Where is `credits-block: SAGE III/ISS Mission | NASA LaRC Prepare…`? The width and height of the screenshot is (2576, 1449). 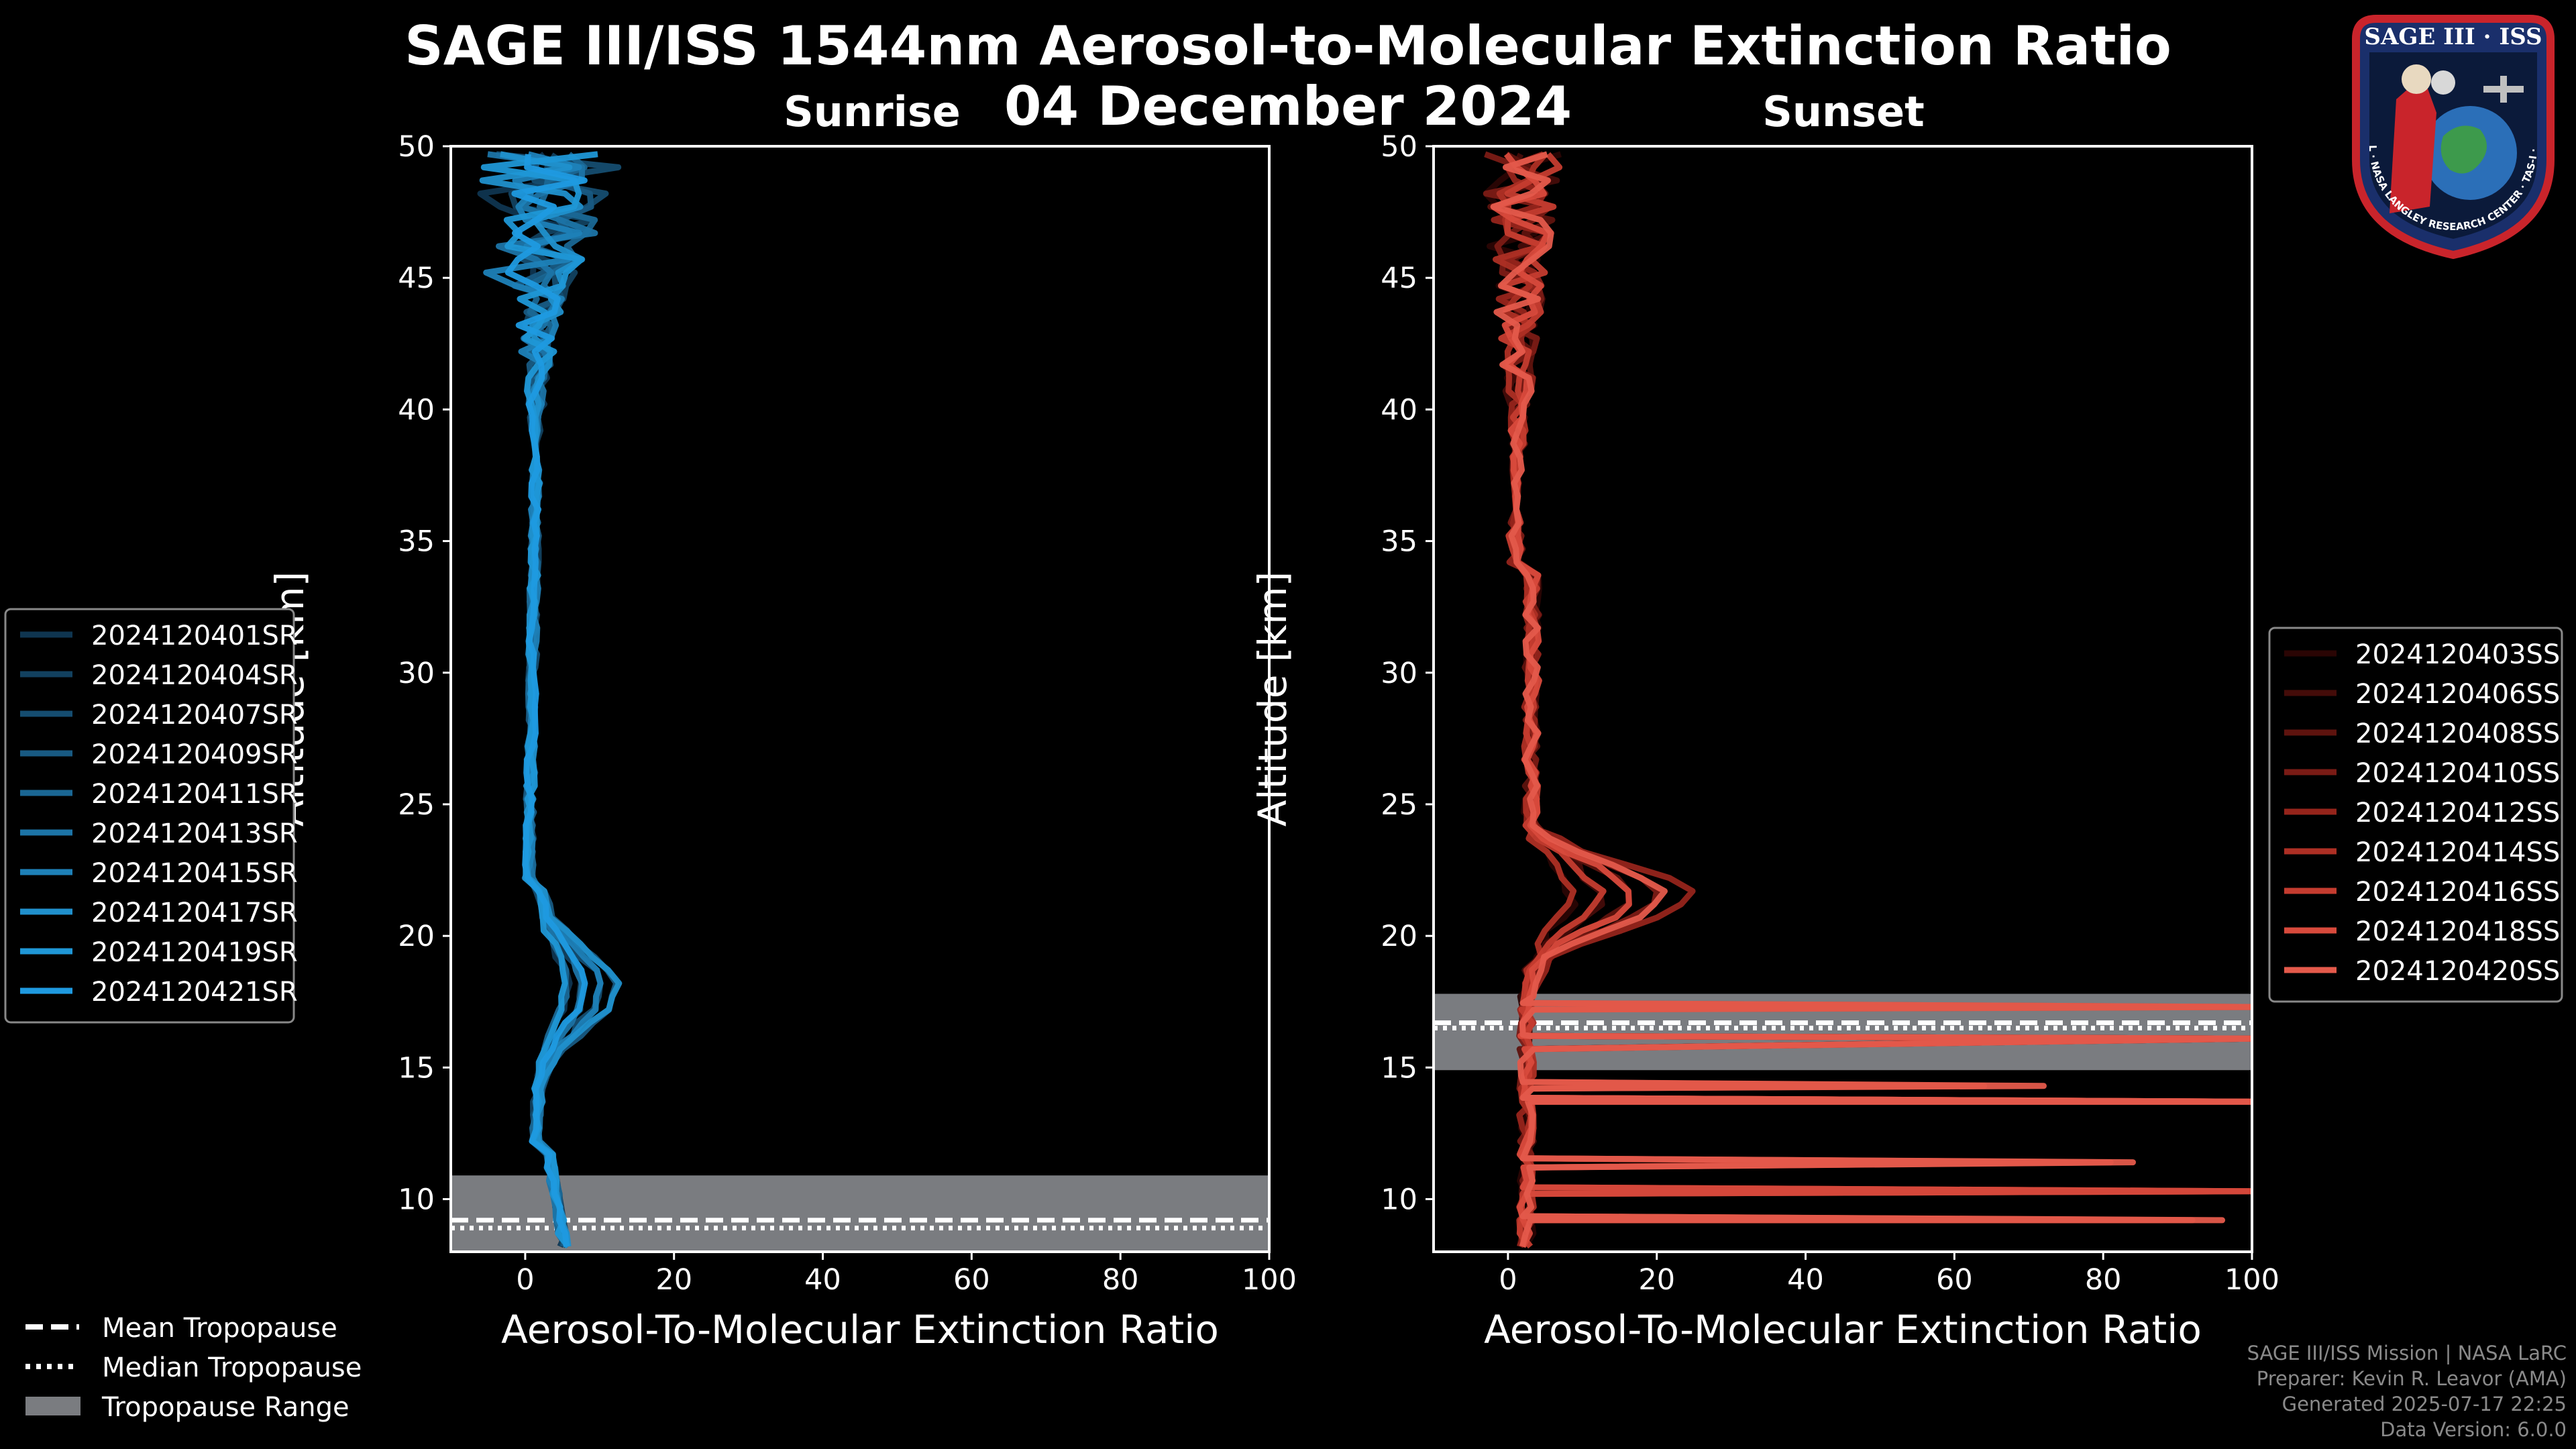 credits-block: SAGE III/ISS Mission | NASA LaRC Prepare… is located at coordinates (2407, 1391).